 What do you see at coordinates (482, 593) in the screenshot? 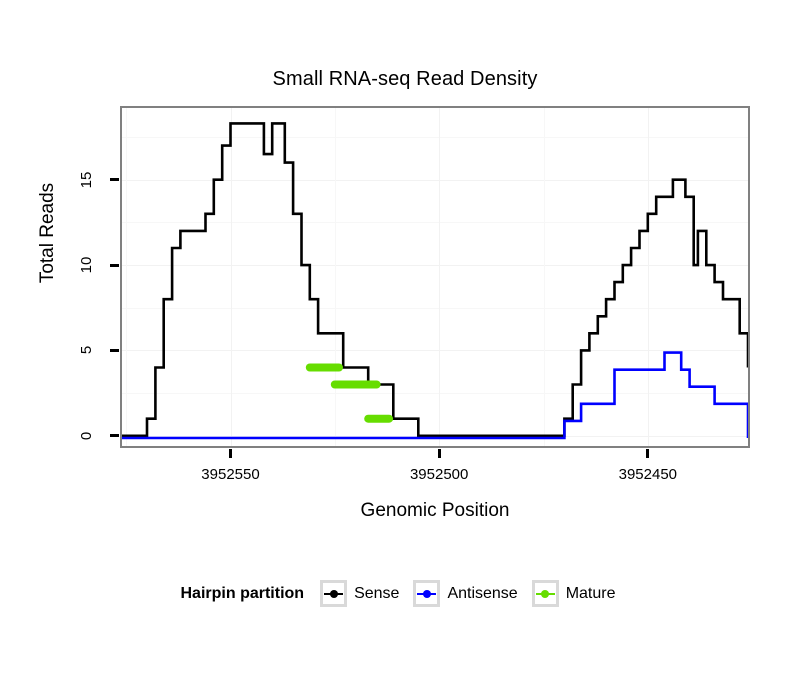
I see `legend-label: Antisense` at bounding box center [482, 593].